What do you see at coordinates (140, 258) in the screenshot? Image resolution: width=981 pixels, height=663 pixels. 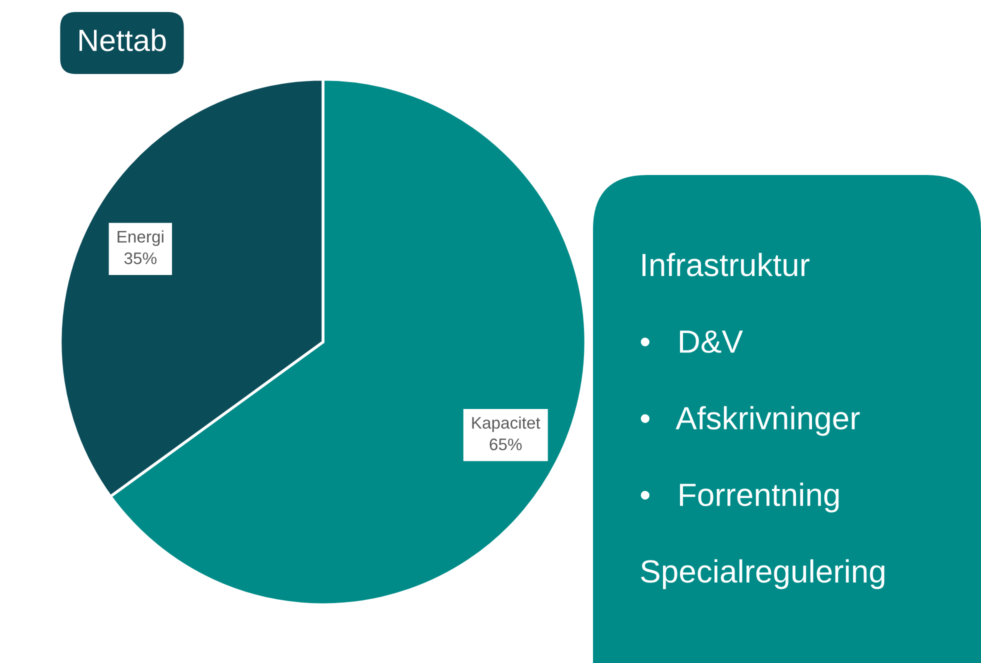 I see `data-label: 35%` at bounding box center [140, 258].